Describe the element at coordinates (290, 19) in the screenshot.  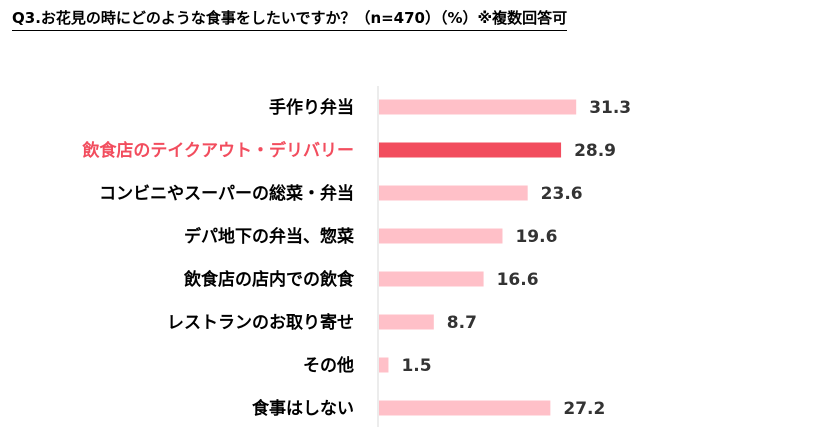
I see `chart-title: Q3.お花見の時にどのような食事をしたいですか？（n=470）（%）※複数回答可` at that location.